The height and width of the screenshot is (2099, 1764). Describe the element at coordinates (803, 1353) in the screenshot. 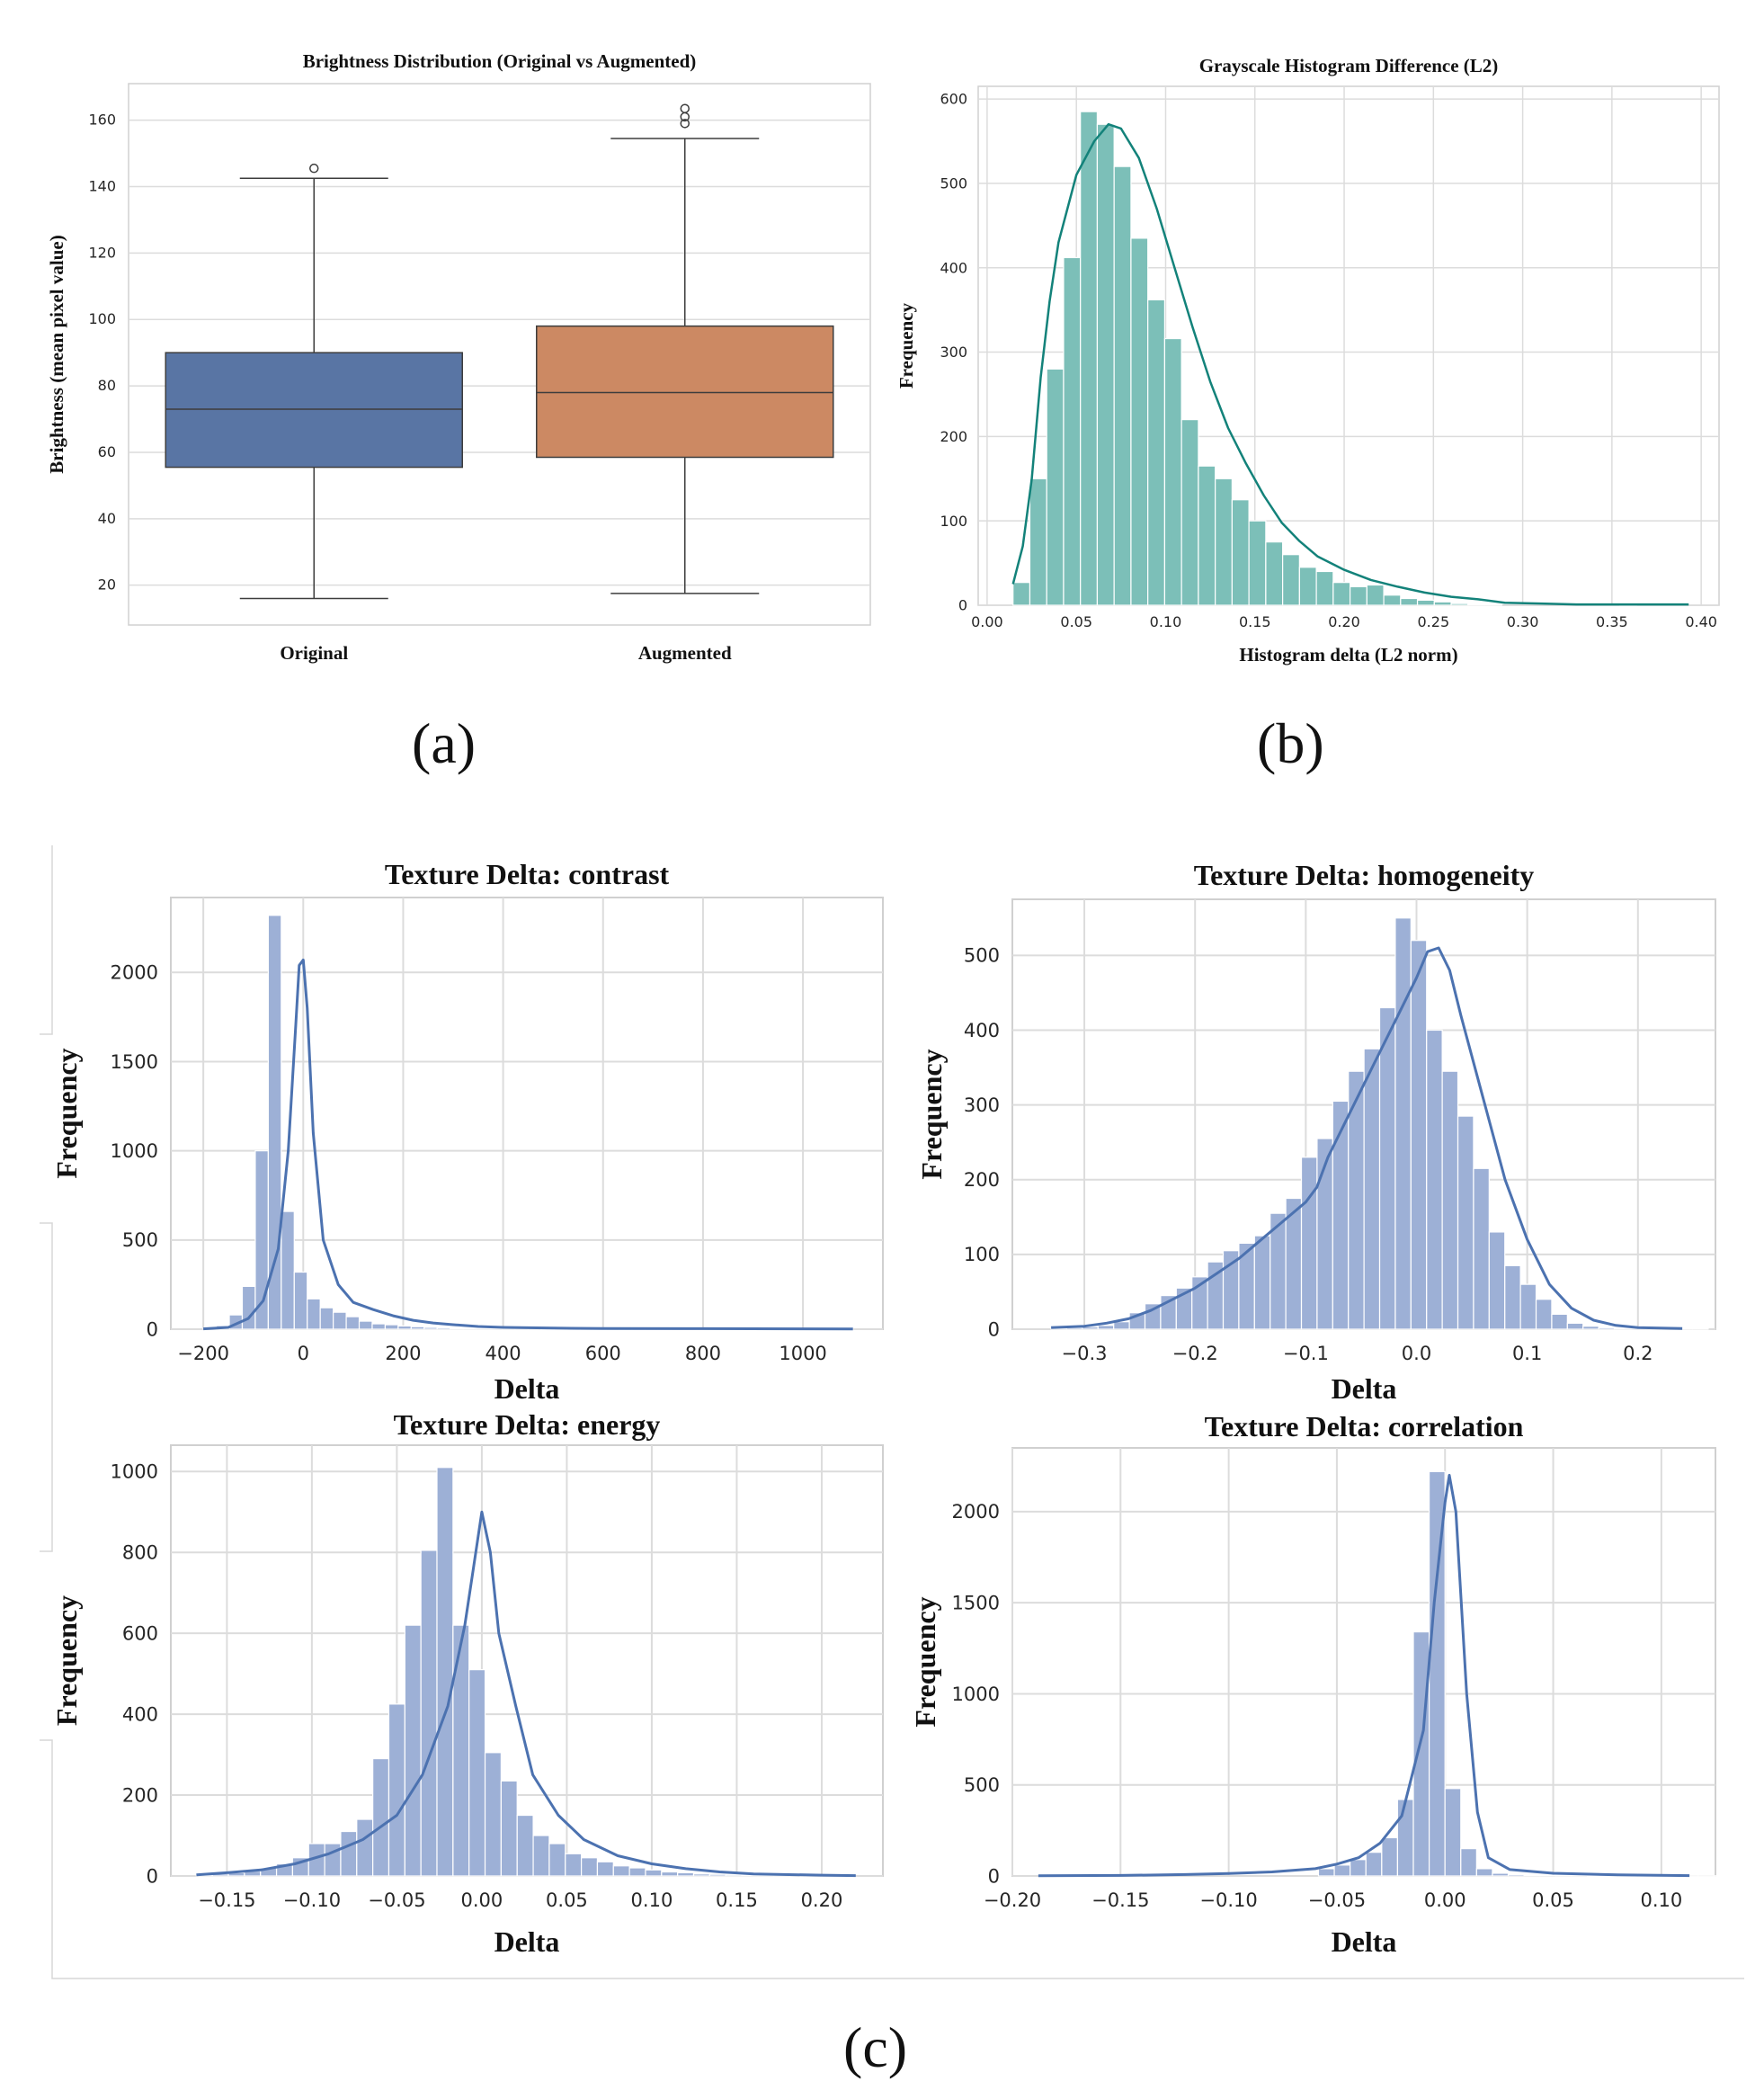

I see `c1-xtick-label: 1000` at that location.